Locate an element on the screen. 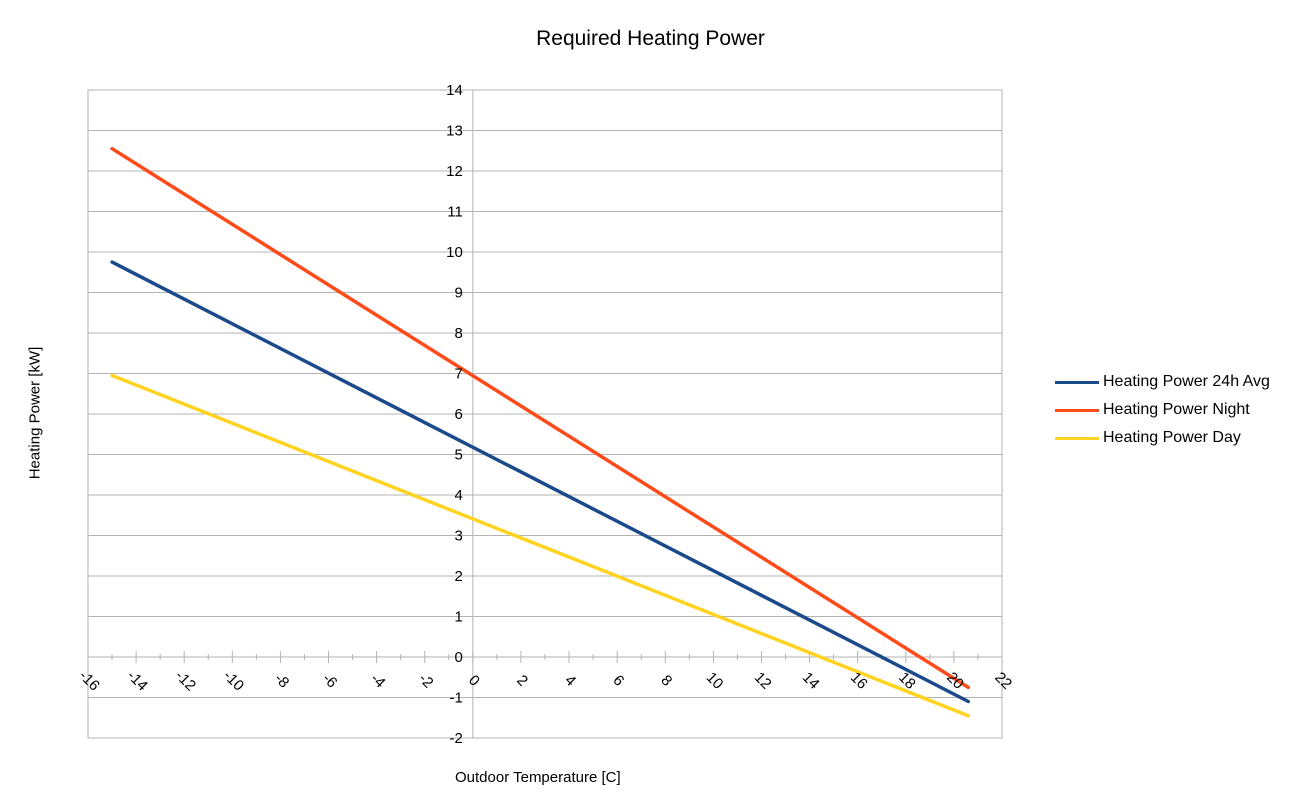  y-tick-label: 10 is located at coordinates (454, 252).